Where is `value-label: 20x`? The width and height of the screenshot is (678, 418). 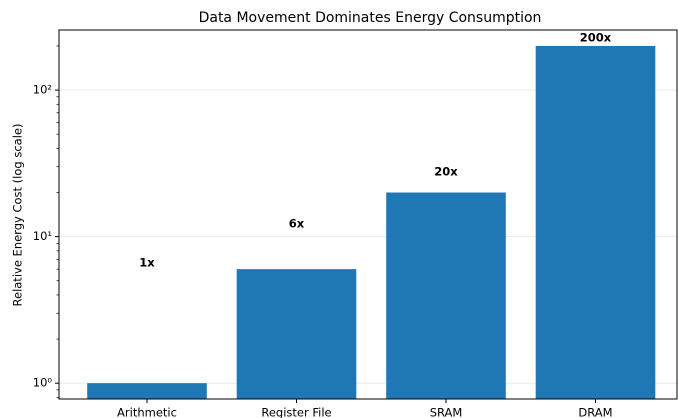 value-label: 20x is located at coordinates (446, 172).